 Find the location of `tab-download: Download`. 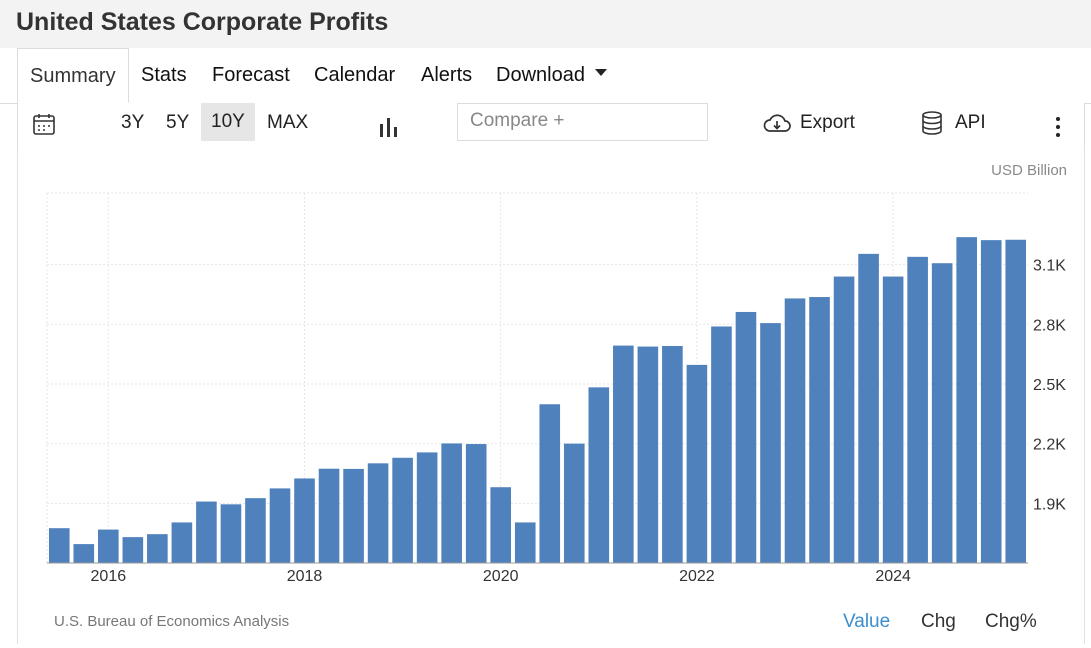

tab-download: Download is located at coordinates (551, 75).